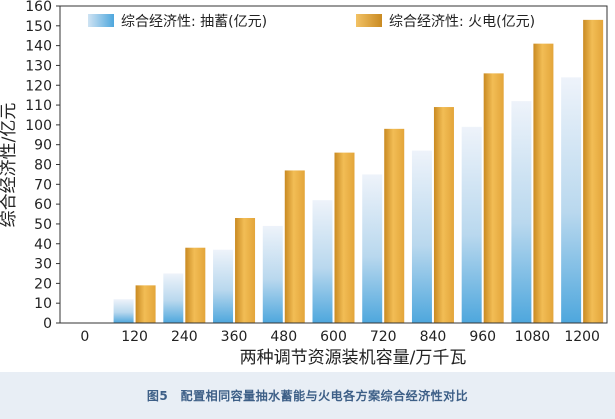  Describe the element at coordinates (47, 324) in the screenshot. I see `y-tick-label: 0` at that location.